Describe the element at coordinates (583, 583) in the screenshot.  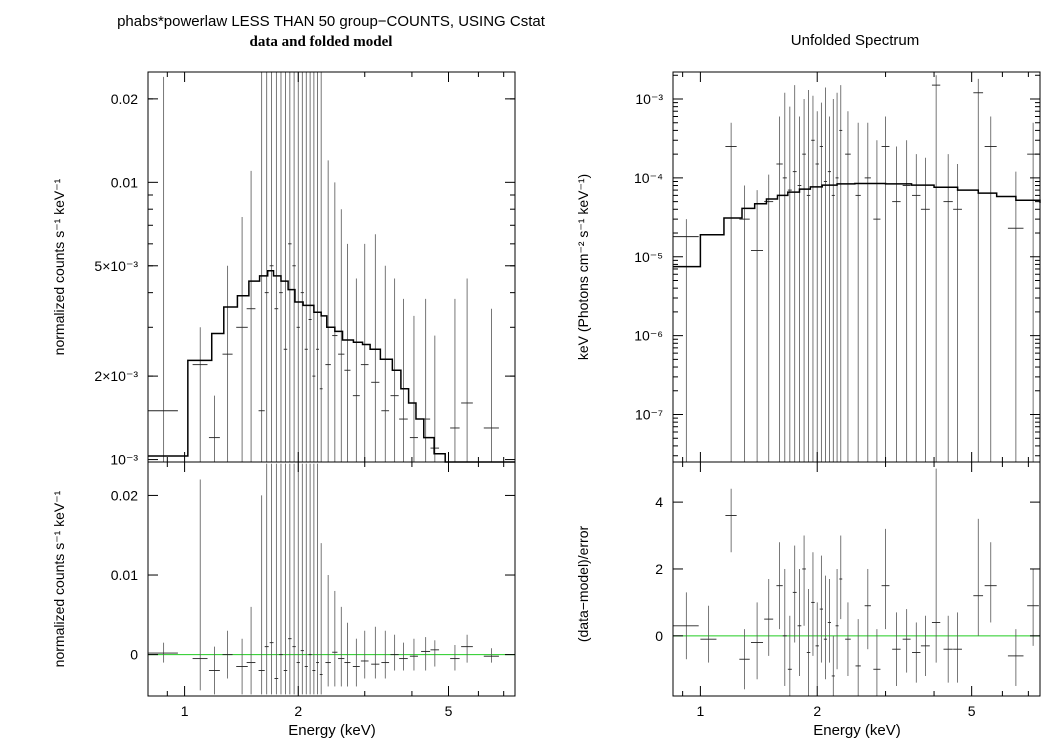
I see `ylabel-right-bottom: (data−model)/error` at that location.